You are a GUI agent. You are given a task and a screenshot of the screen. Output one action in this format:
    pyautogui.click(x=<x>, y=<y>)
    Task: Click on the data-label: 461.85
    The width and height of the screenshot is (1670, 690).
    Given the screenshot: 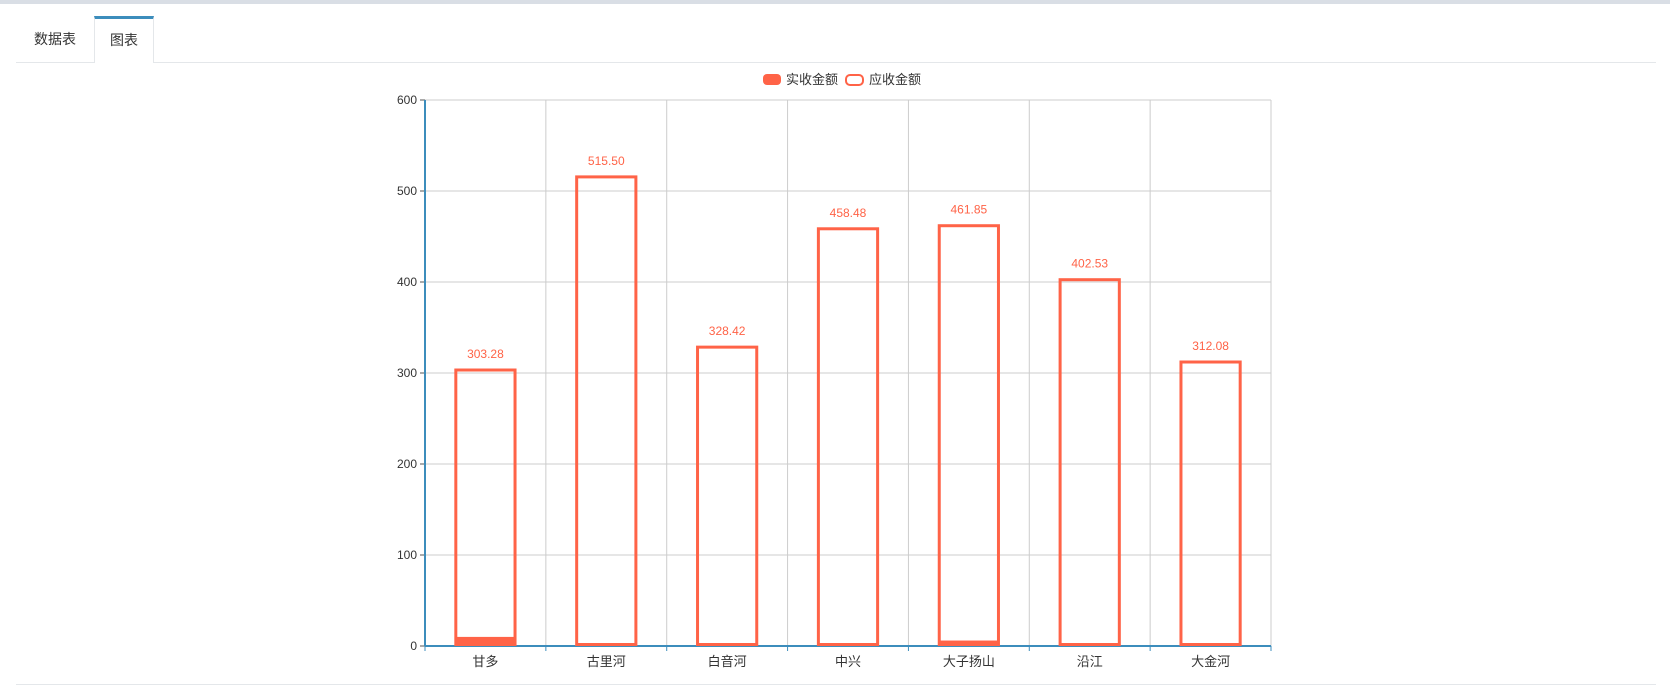 What is the action you would take?
    pyautogui.click(x=969, y=210)
    